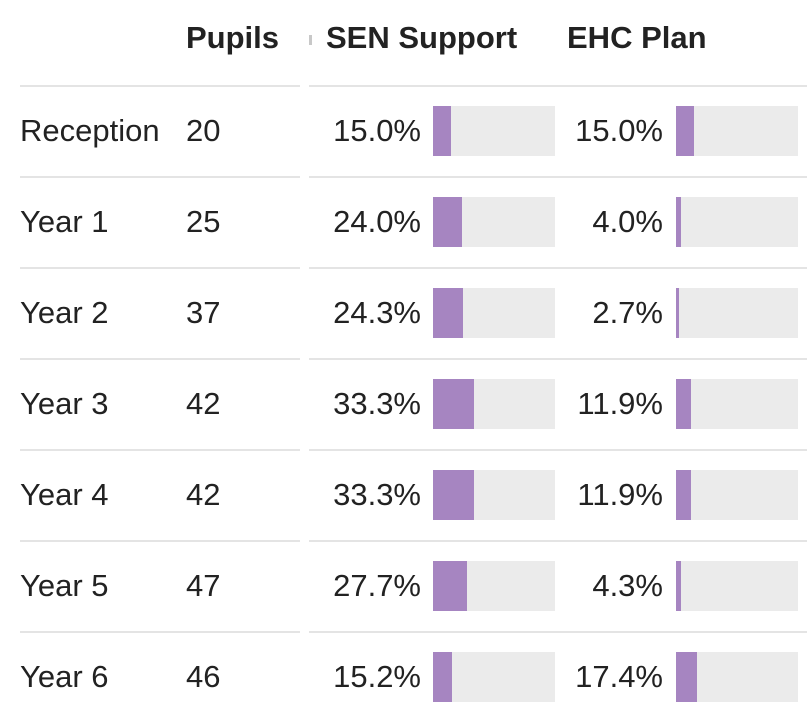  I want to click on year-group-label: Year 4, so click(64, 494).